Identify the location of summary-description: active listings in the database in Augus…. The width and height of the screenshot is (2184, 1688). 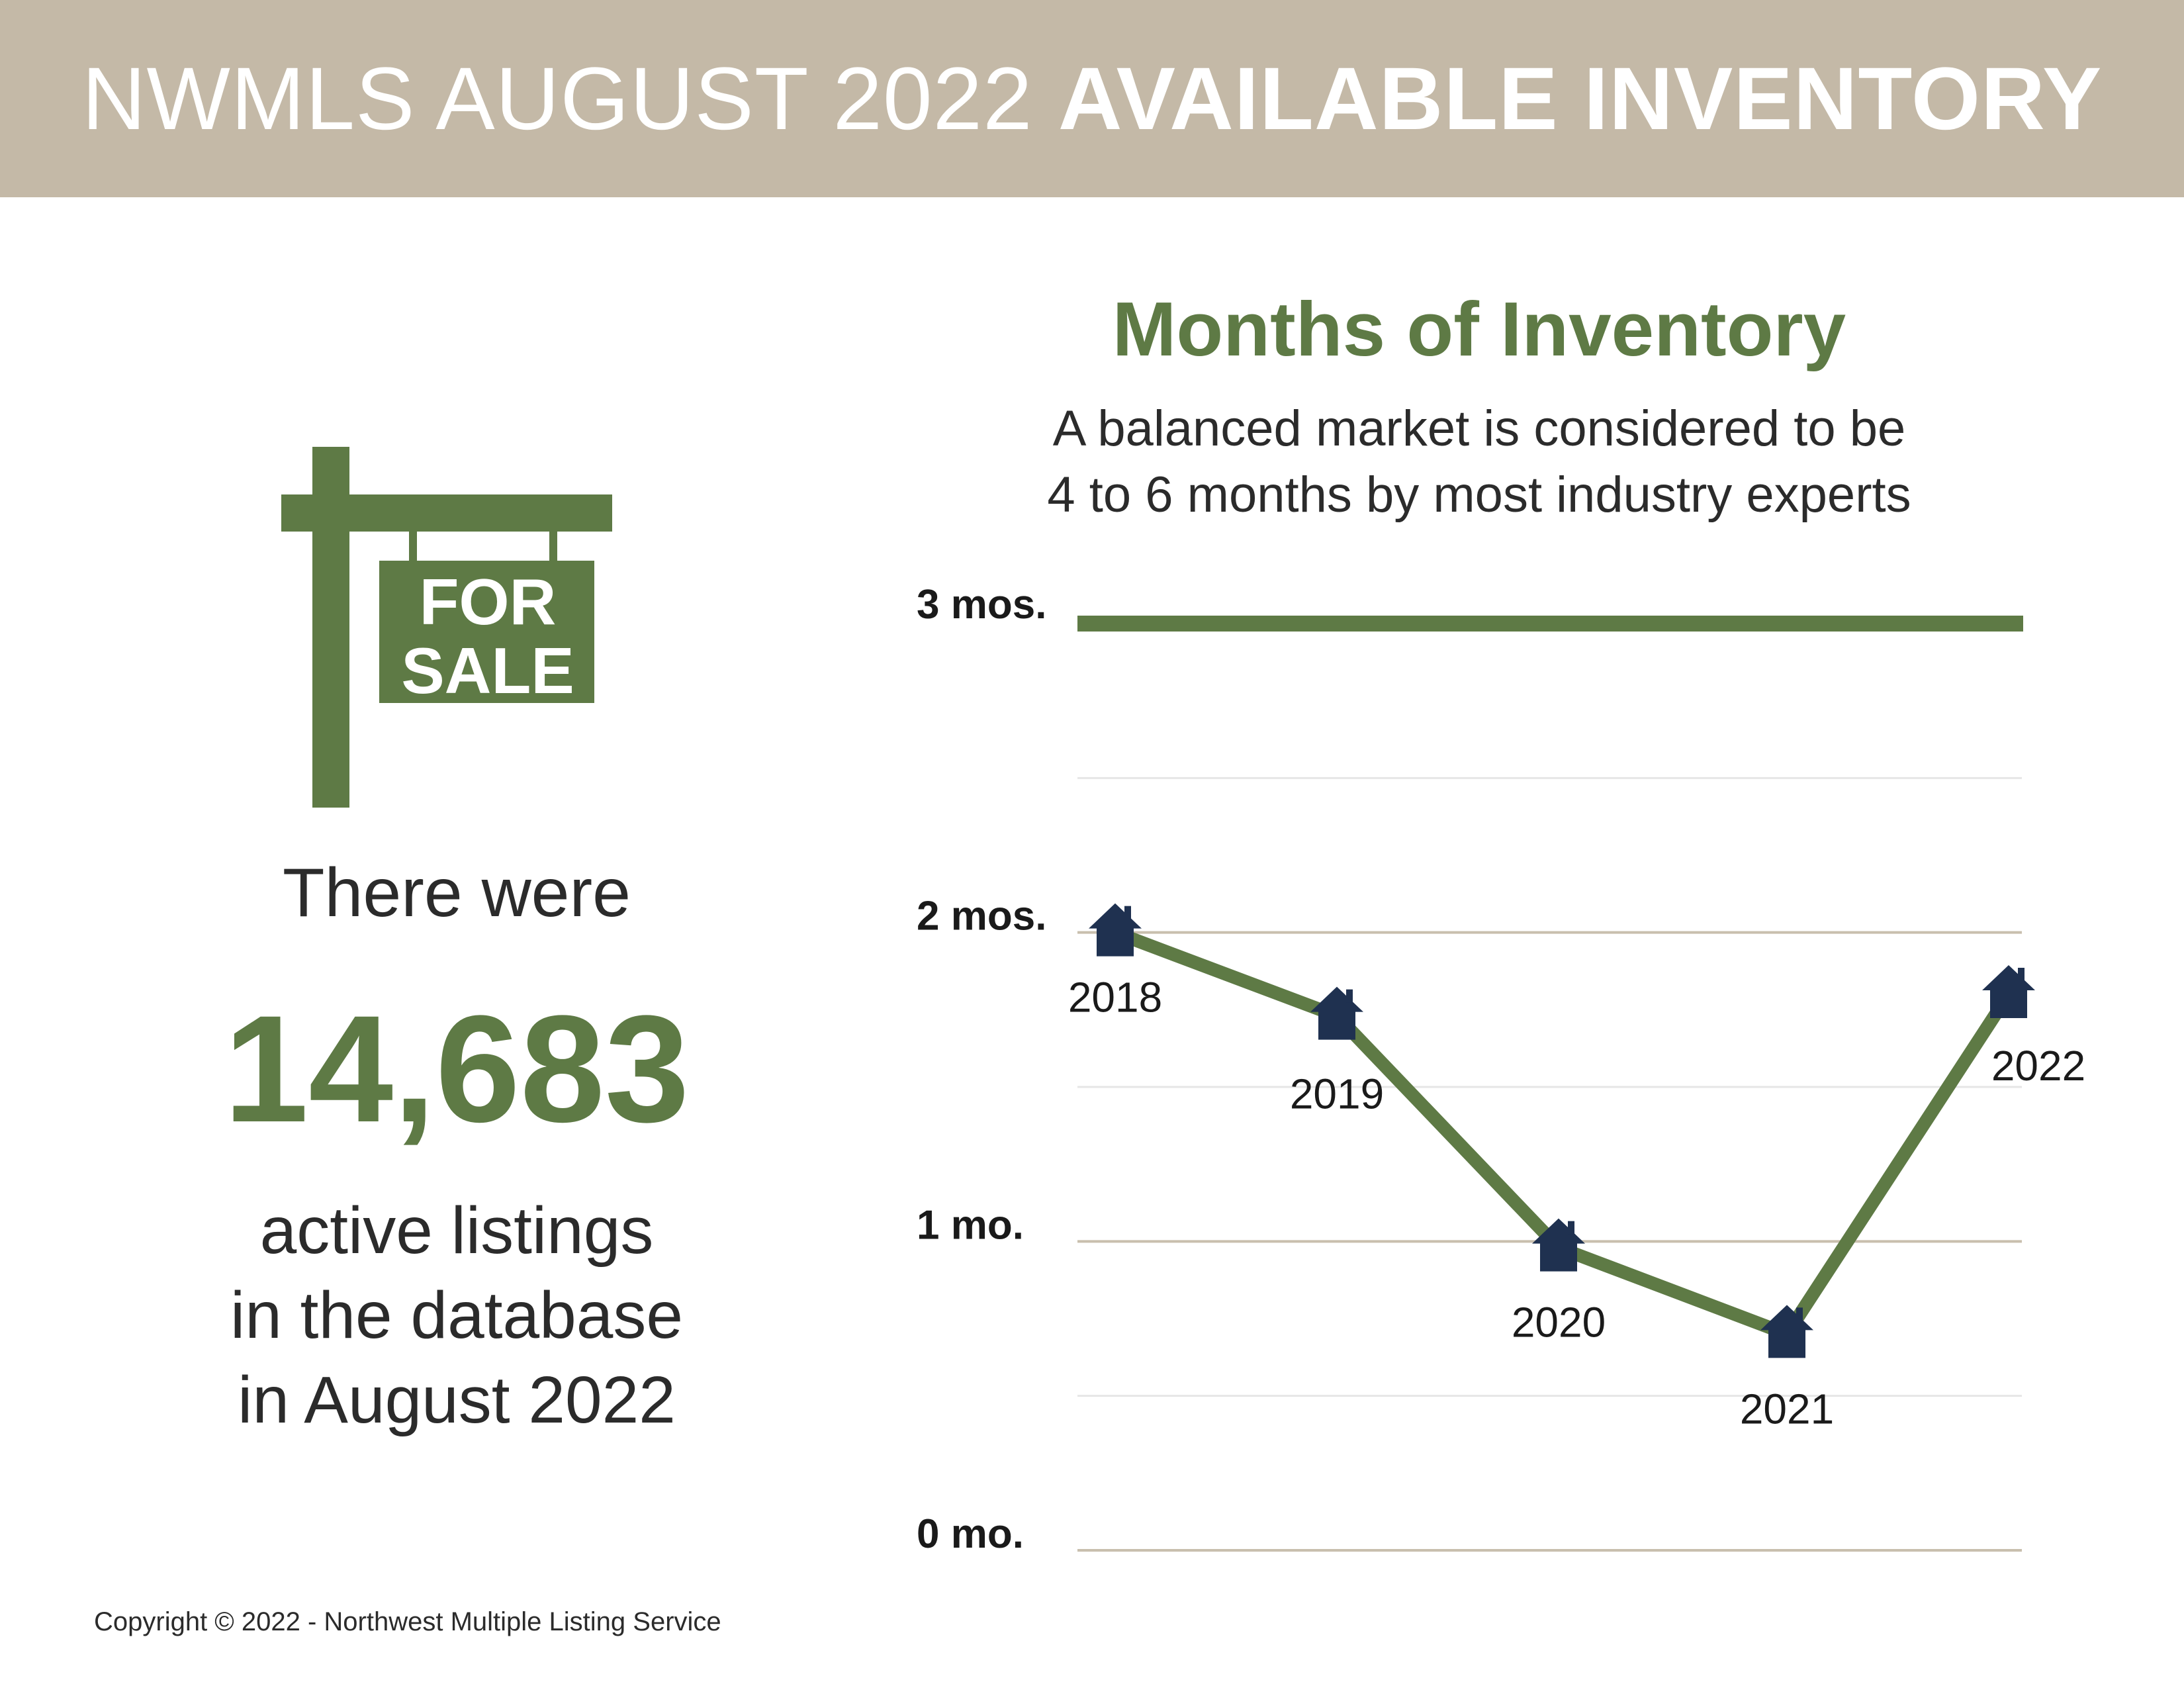
(456, 1315).